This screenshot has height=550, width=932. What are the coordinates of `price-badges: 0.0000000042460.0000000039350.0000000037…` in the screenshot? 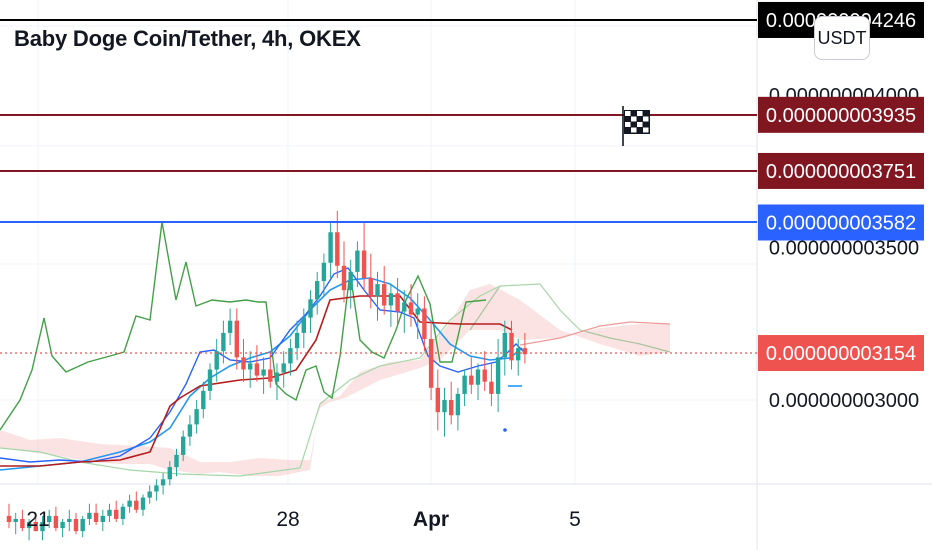 It's located at (841, 186).